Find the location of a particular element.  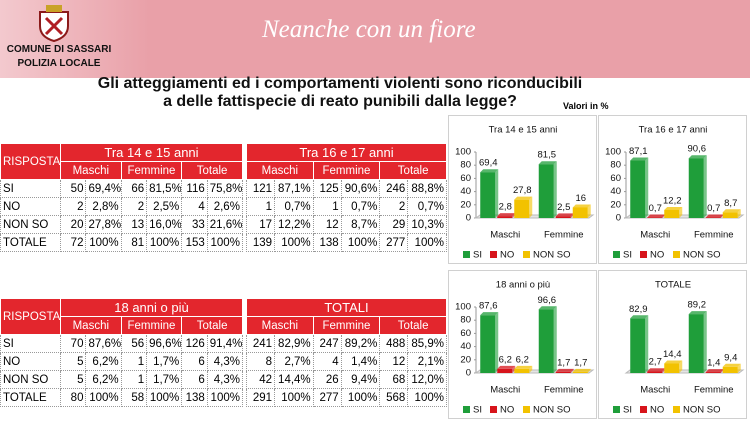

cell: 277 is located at coordinates (327, 397).